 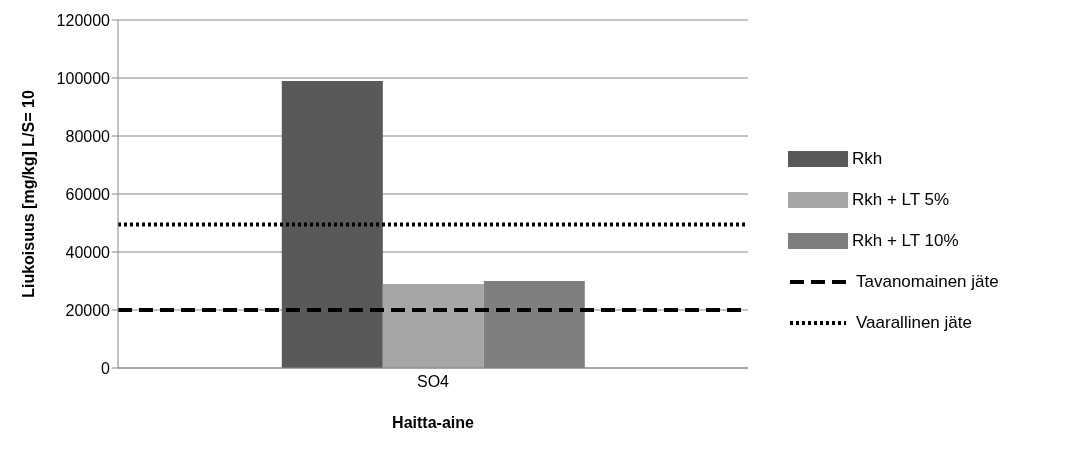 What do you see at coordinates (927, 282) in the screenshot?
I see `legend-label: Tavanomainen jäte` at bounding box center [927, 282].